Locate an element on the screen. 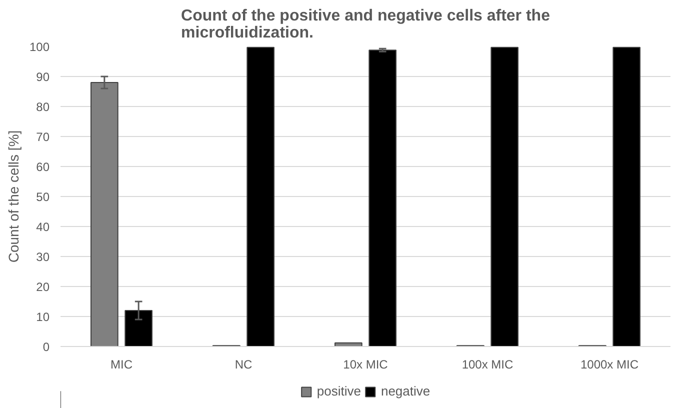 The image size is (680, 408). y-axis-title: Count of the cells [%] is located at coordinates (13, 196).